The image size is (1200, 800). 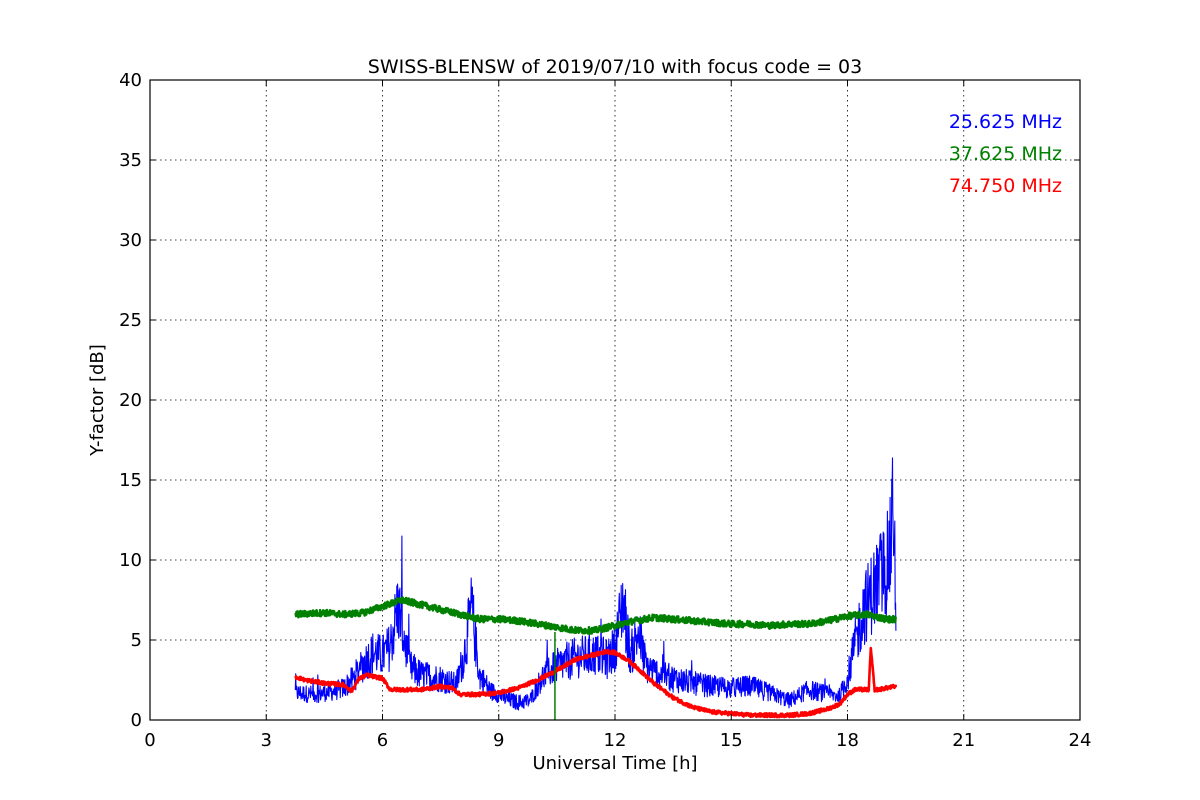 What do you see at coordinates (615, 740) in the screenshot?
I see `x-tick-label: 12` at bounding box center [615, 740].